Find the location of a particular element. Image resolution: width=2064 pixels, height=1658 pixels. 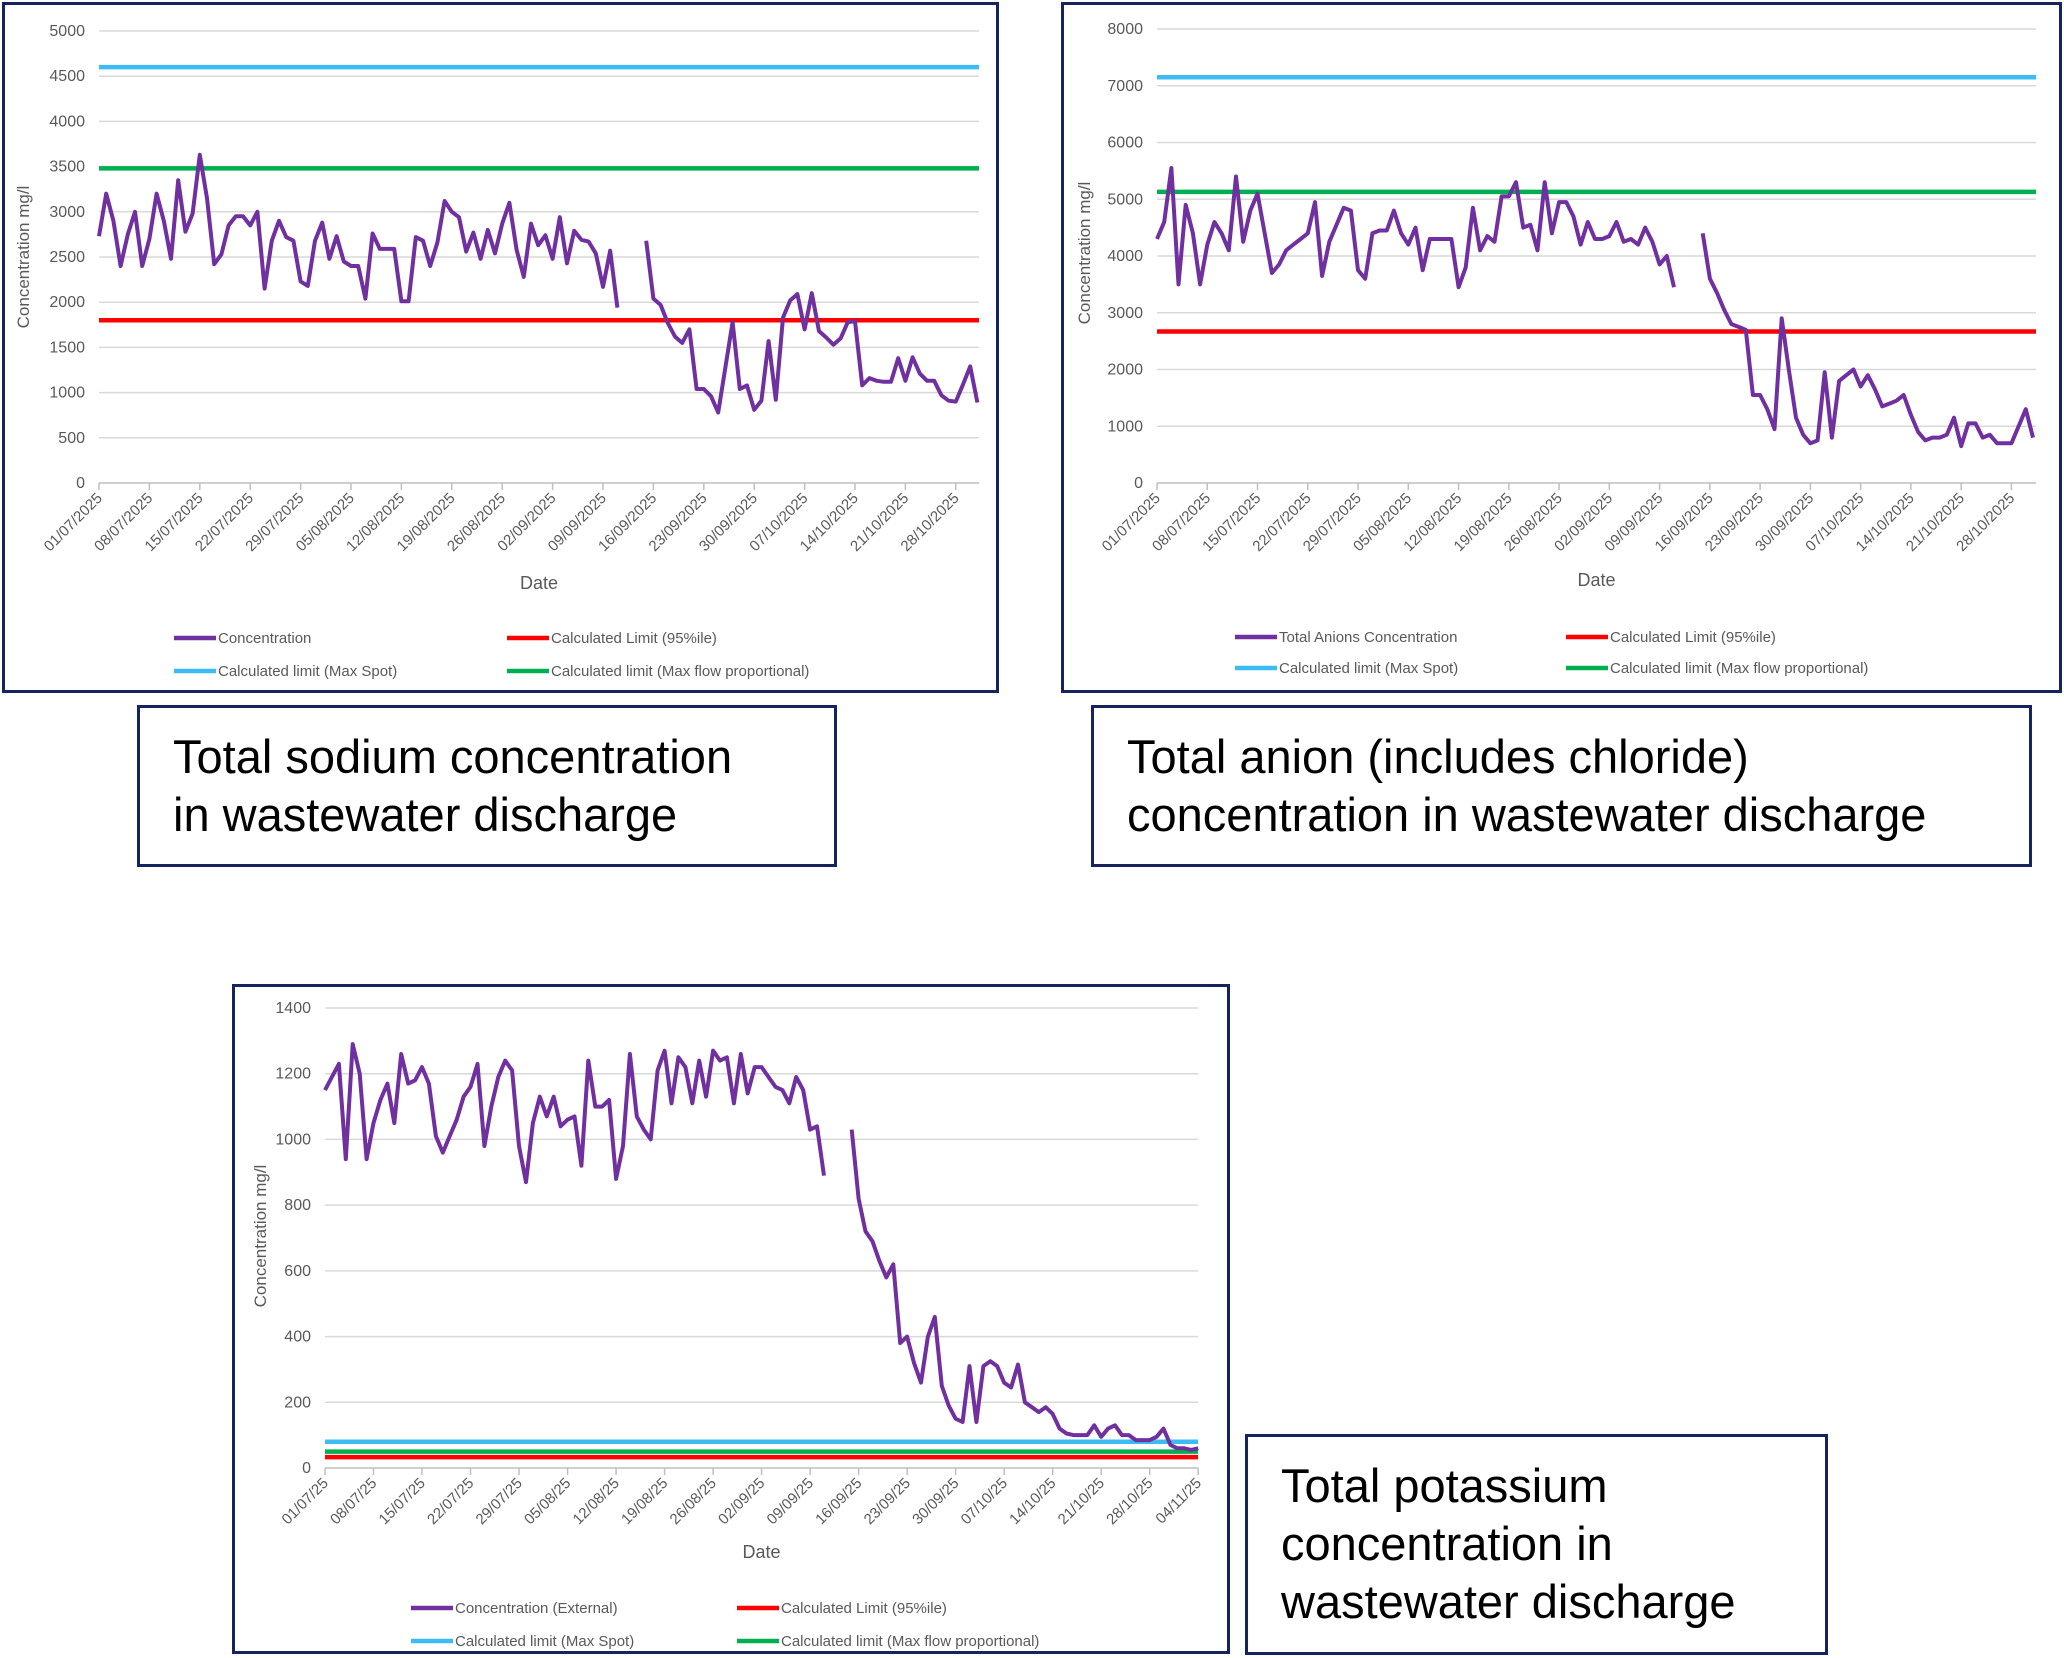

y-tick-label: 2500 is located at coordinates (67, 257).